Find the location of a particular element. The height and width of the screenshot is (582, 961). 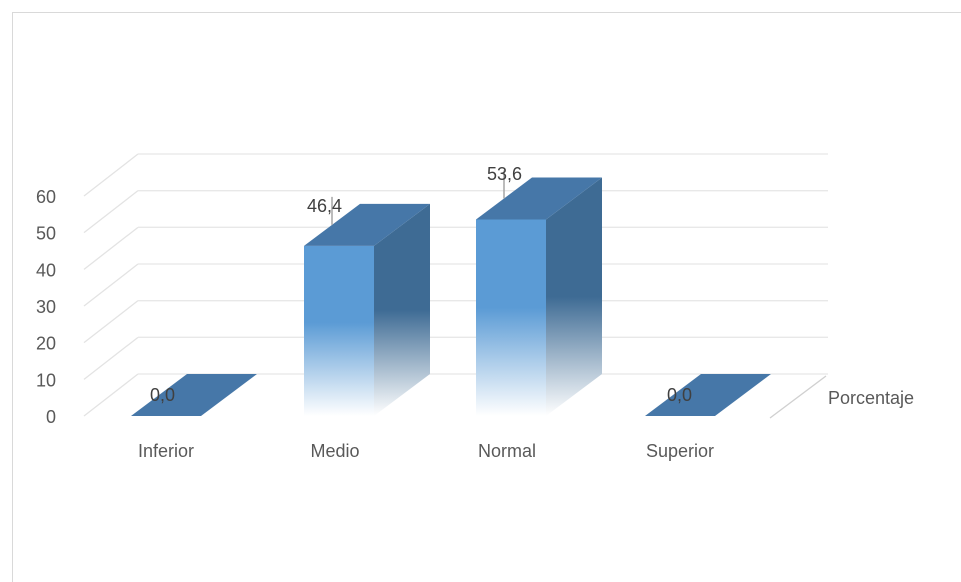

category-label: Medio is located at coordinates (334, 451).